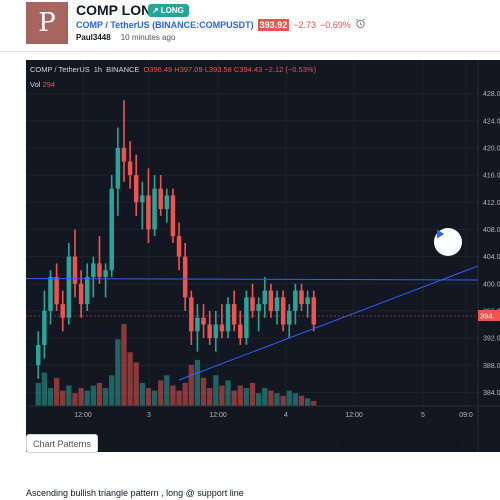 The image size is (500, 500). What do you see at coordinates (149, 415) in the screenshot?
I see `x-tick-label: 3` at bounding box center [149, 415].